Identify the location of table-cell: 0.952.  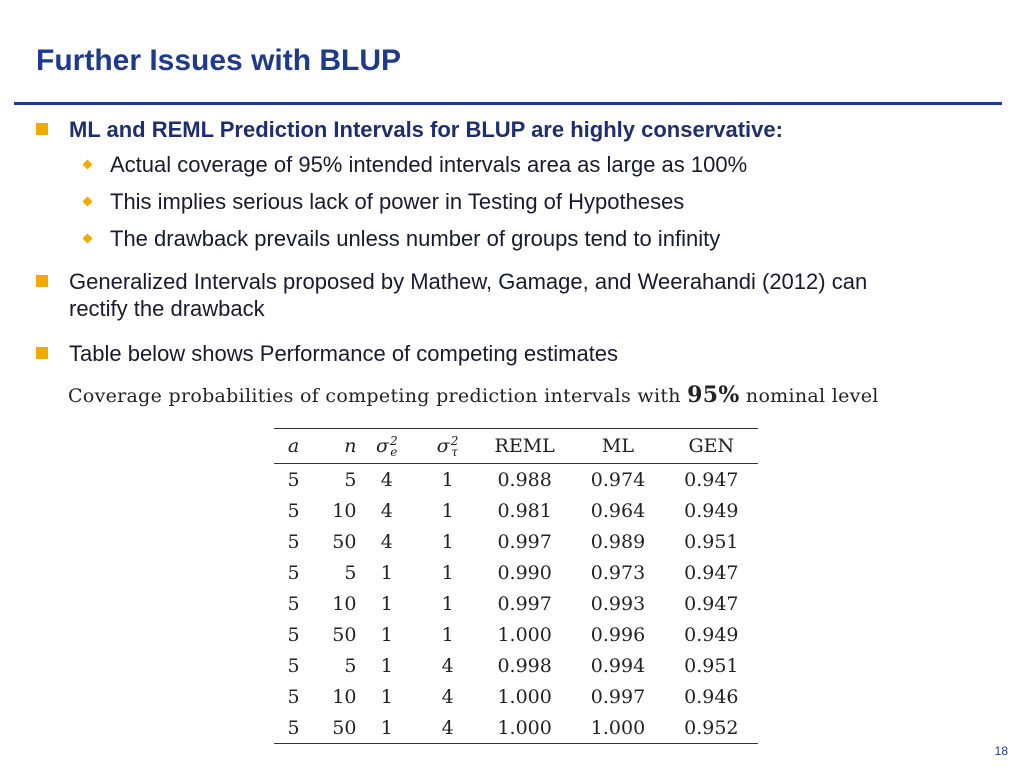
(711, 727).